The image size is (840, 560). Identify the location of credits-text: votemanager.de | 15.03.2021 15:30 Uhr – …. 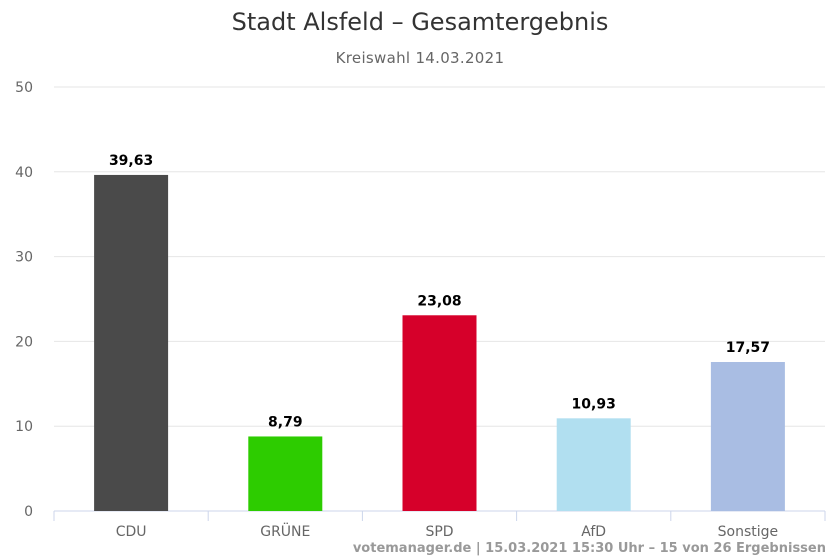
(589, 548).